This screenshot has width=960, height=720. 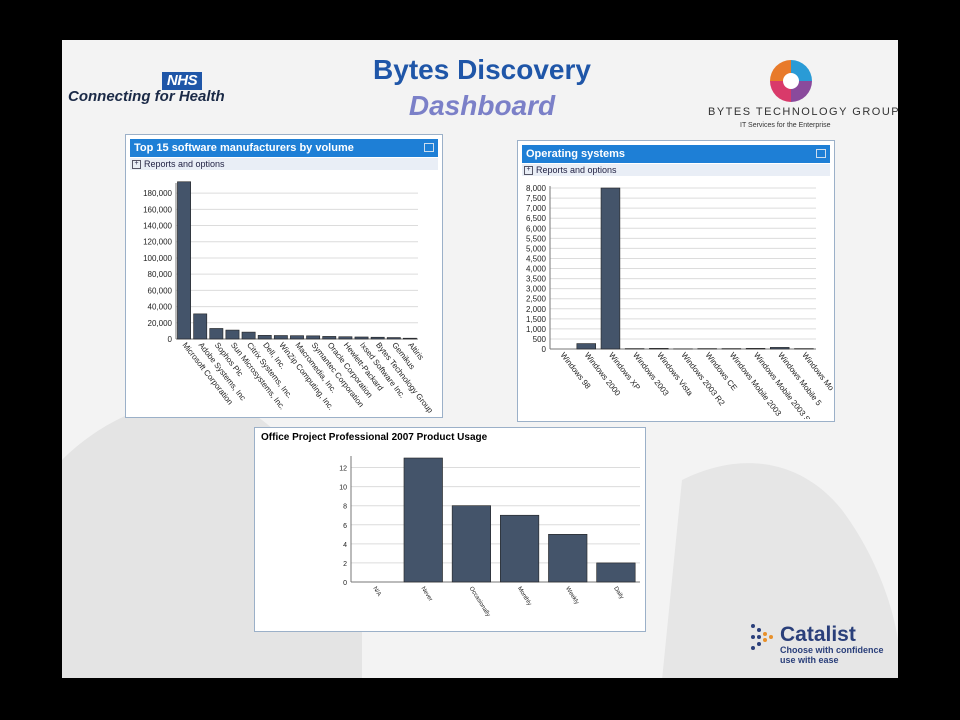 I want to click on panel-os-title: Operating systems, so click(x=576, y=154).